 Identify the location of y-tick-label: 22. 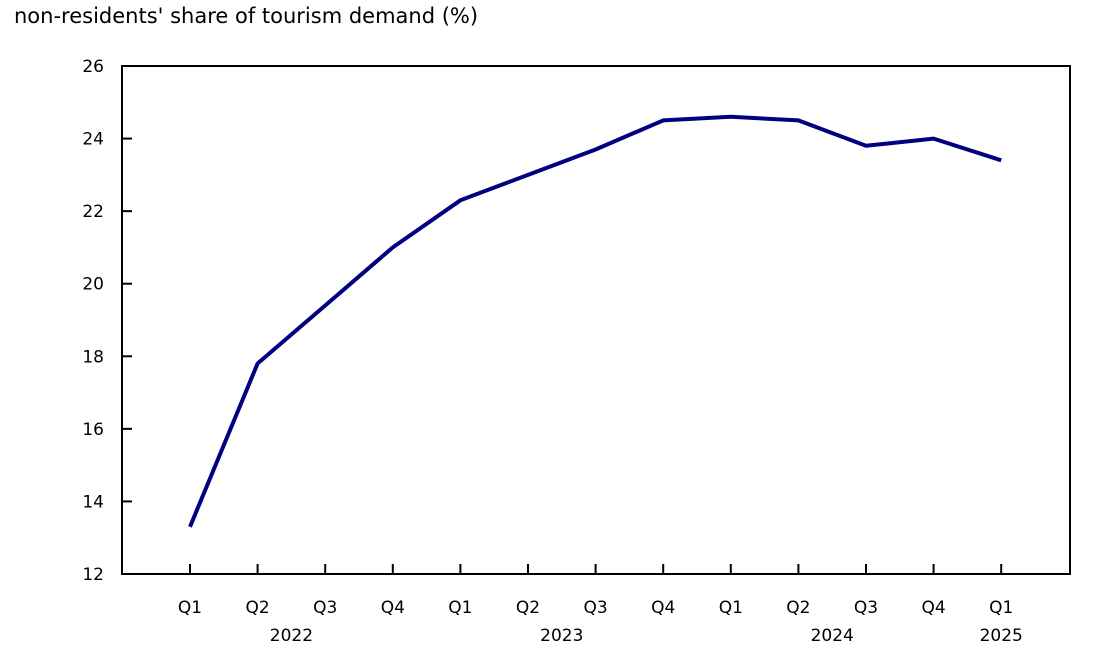
(93, 212).